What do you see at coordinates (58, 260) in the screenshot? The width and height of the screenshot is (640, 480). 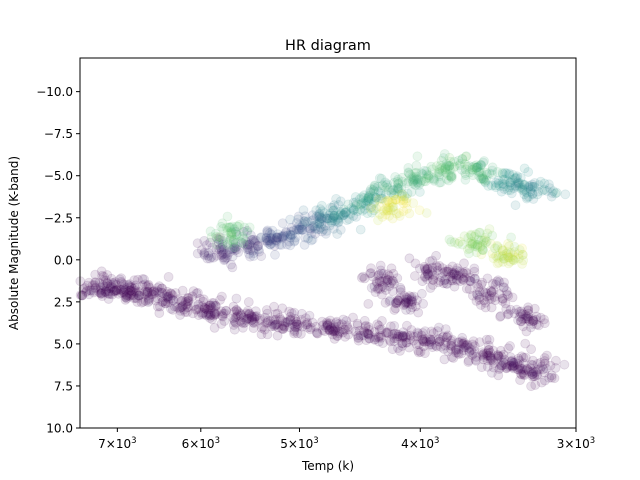 I see `y-axis-ticks: −10.0−7.5−5.0−2.50.02.55.07.510.0` at bounding box center [58, 260].